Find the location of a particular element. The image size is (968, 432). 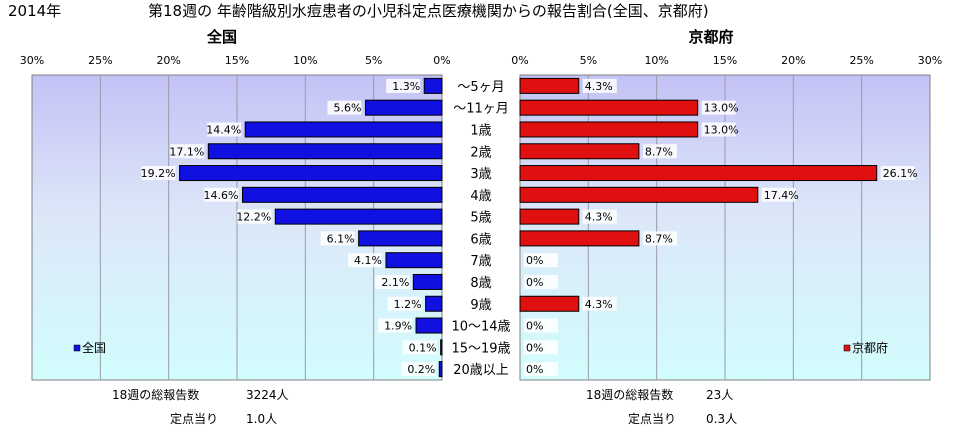

national-tick-label: 5% is located at coordinates (373, 60).